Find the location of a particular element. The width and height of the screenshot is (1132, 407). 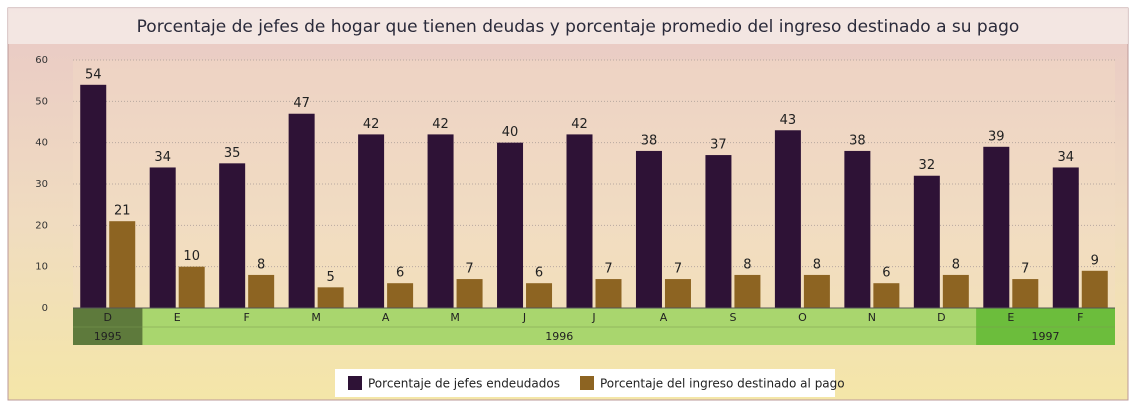

value-label: 37 is located at coordinates (718, 145).